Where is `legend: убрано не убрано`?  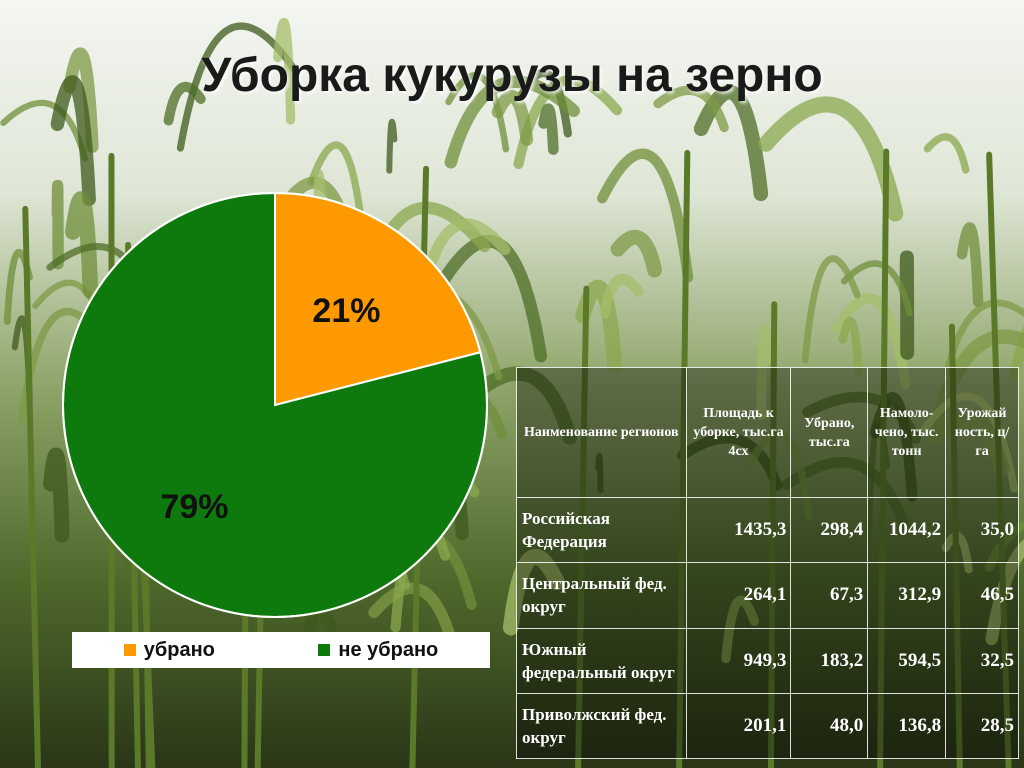 legend: убрано не убрано is located at coordinates (281, 650).